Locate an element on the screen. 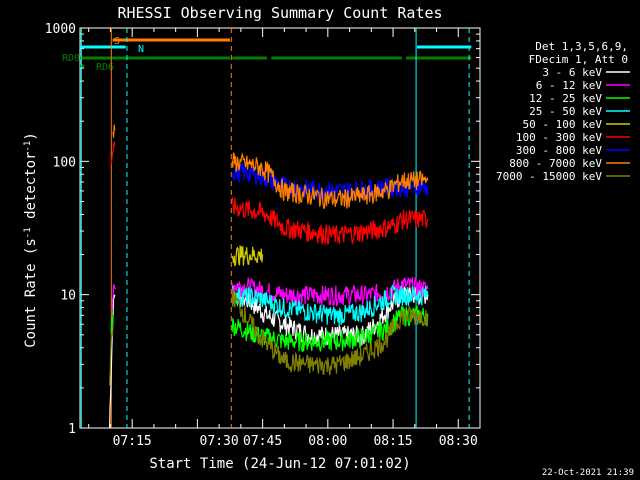 The height and width of the screenshot is (480, 640). footer-date: 22-Oct-2021 21:39 is located at coordinates (588, 473).